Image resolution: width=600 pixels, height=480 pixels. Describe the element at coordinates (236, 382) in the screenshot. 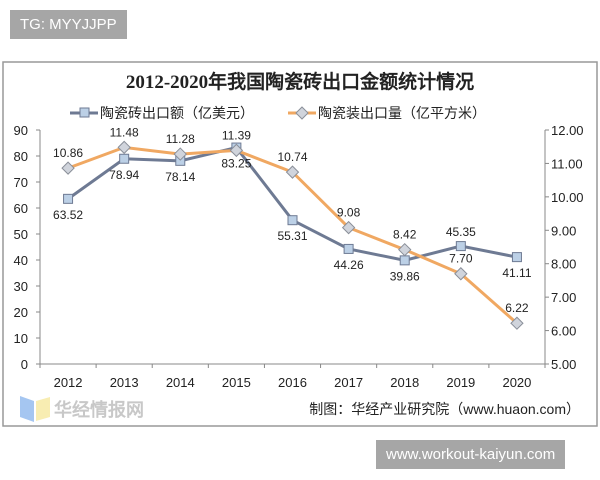

I see `x-tick-label: 2015` at that location.